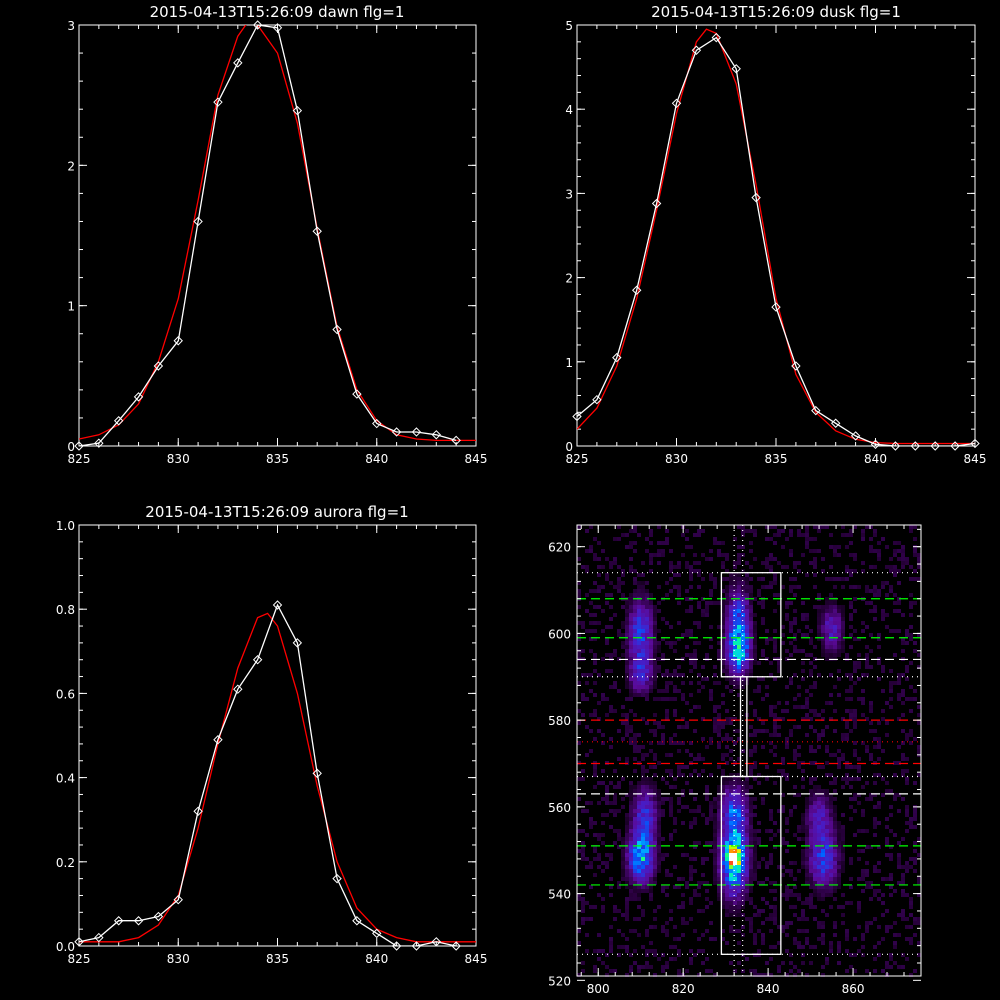 Image resolution: width=1000 pixels, height=1000 pixels. I want to click on dawn-data-point, so click(337, 329).